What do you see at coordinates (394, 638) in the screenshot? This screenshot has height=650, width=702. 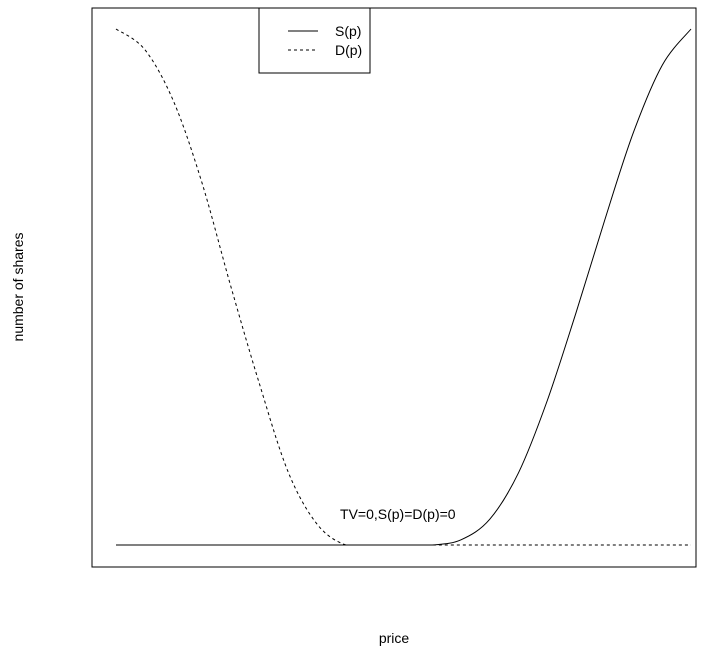 I see `x-axis-title: price` at bounding box center [394, 638].